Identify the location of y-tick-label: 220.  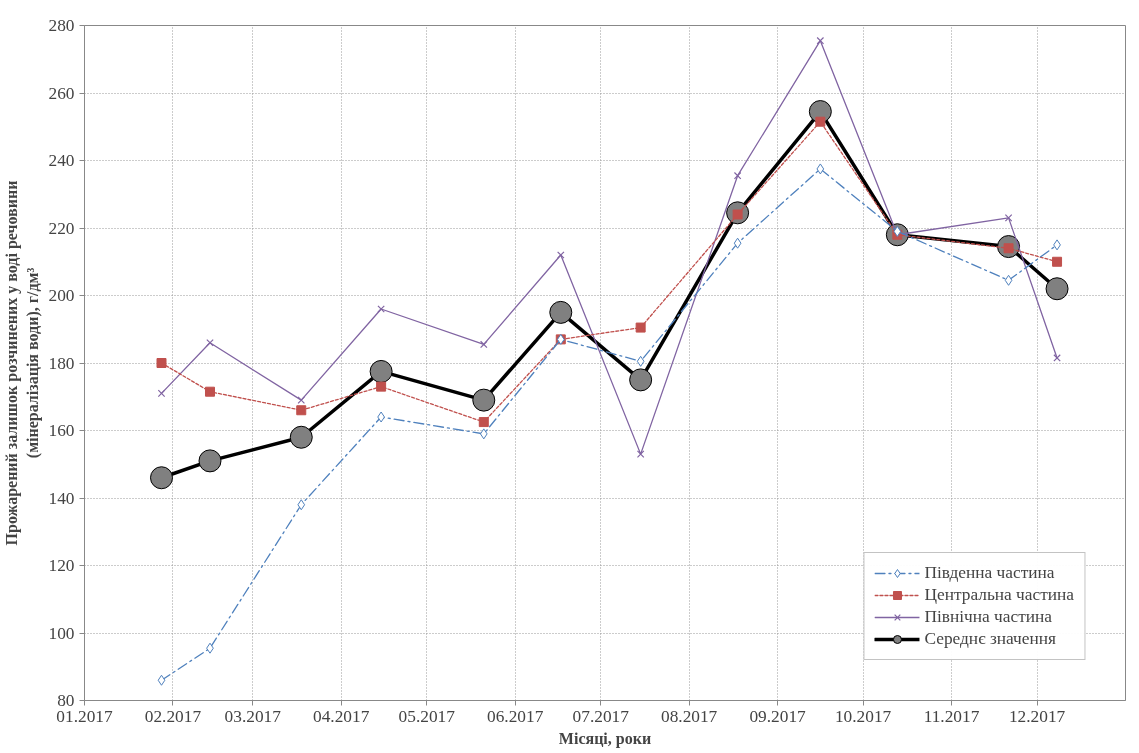
(61, 228).